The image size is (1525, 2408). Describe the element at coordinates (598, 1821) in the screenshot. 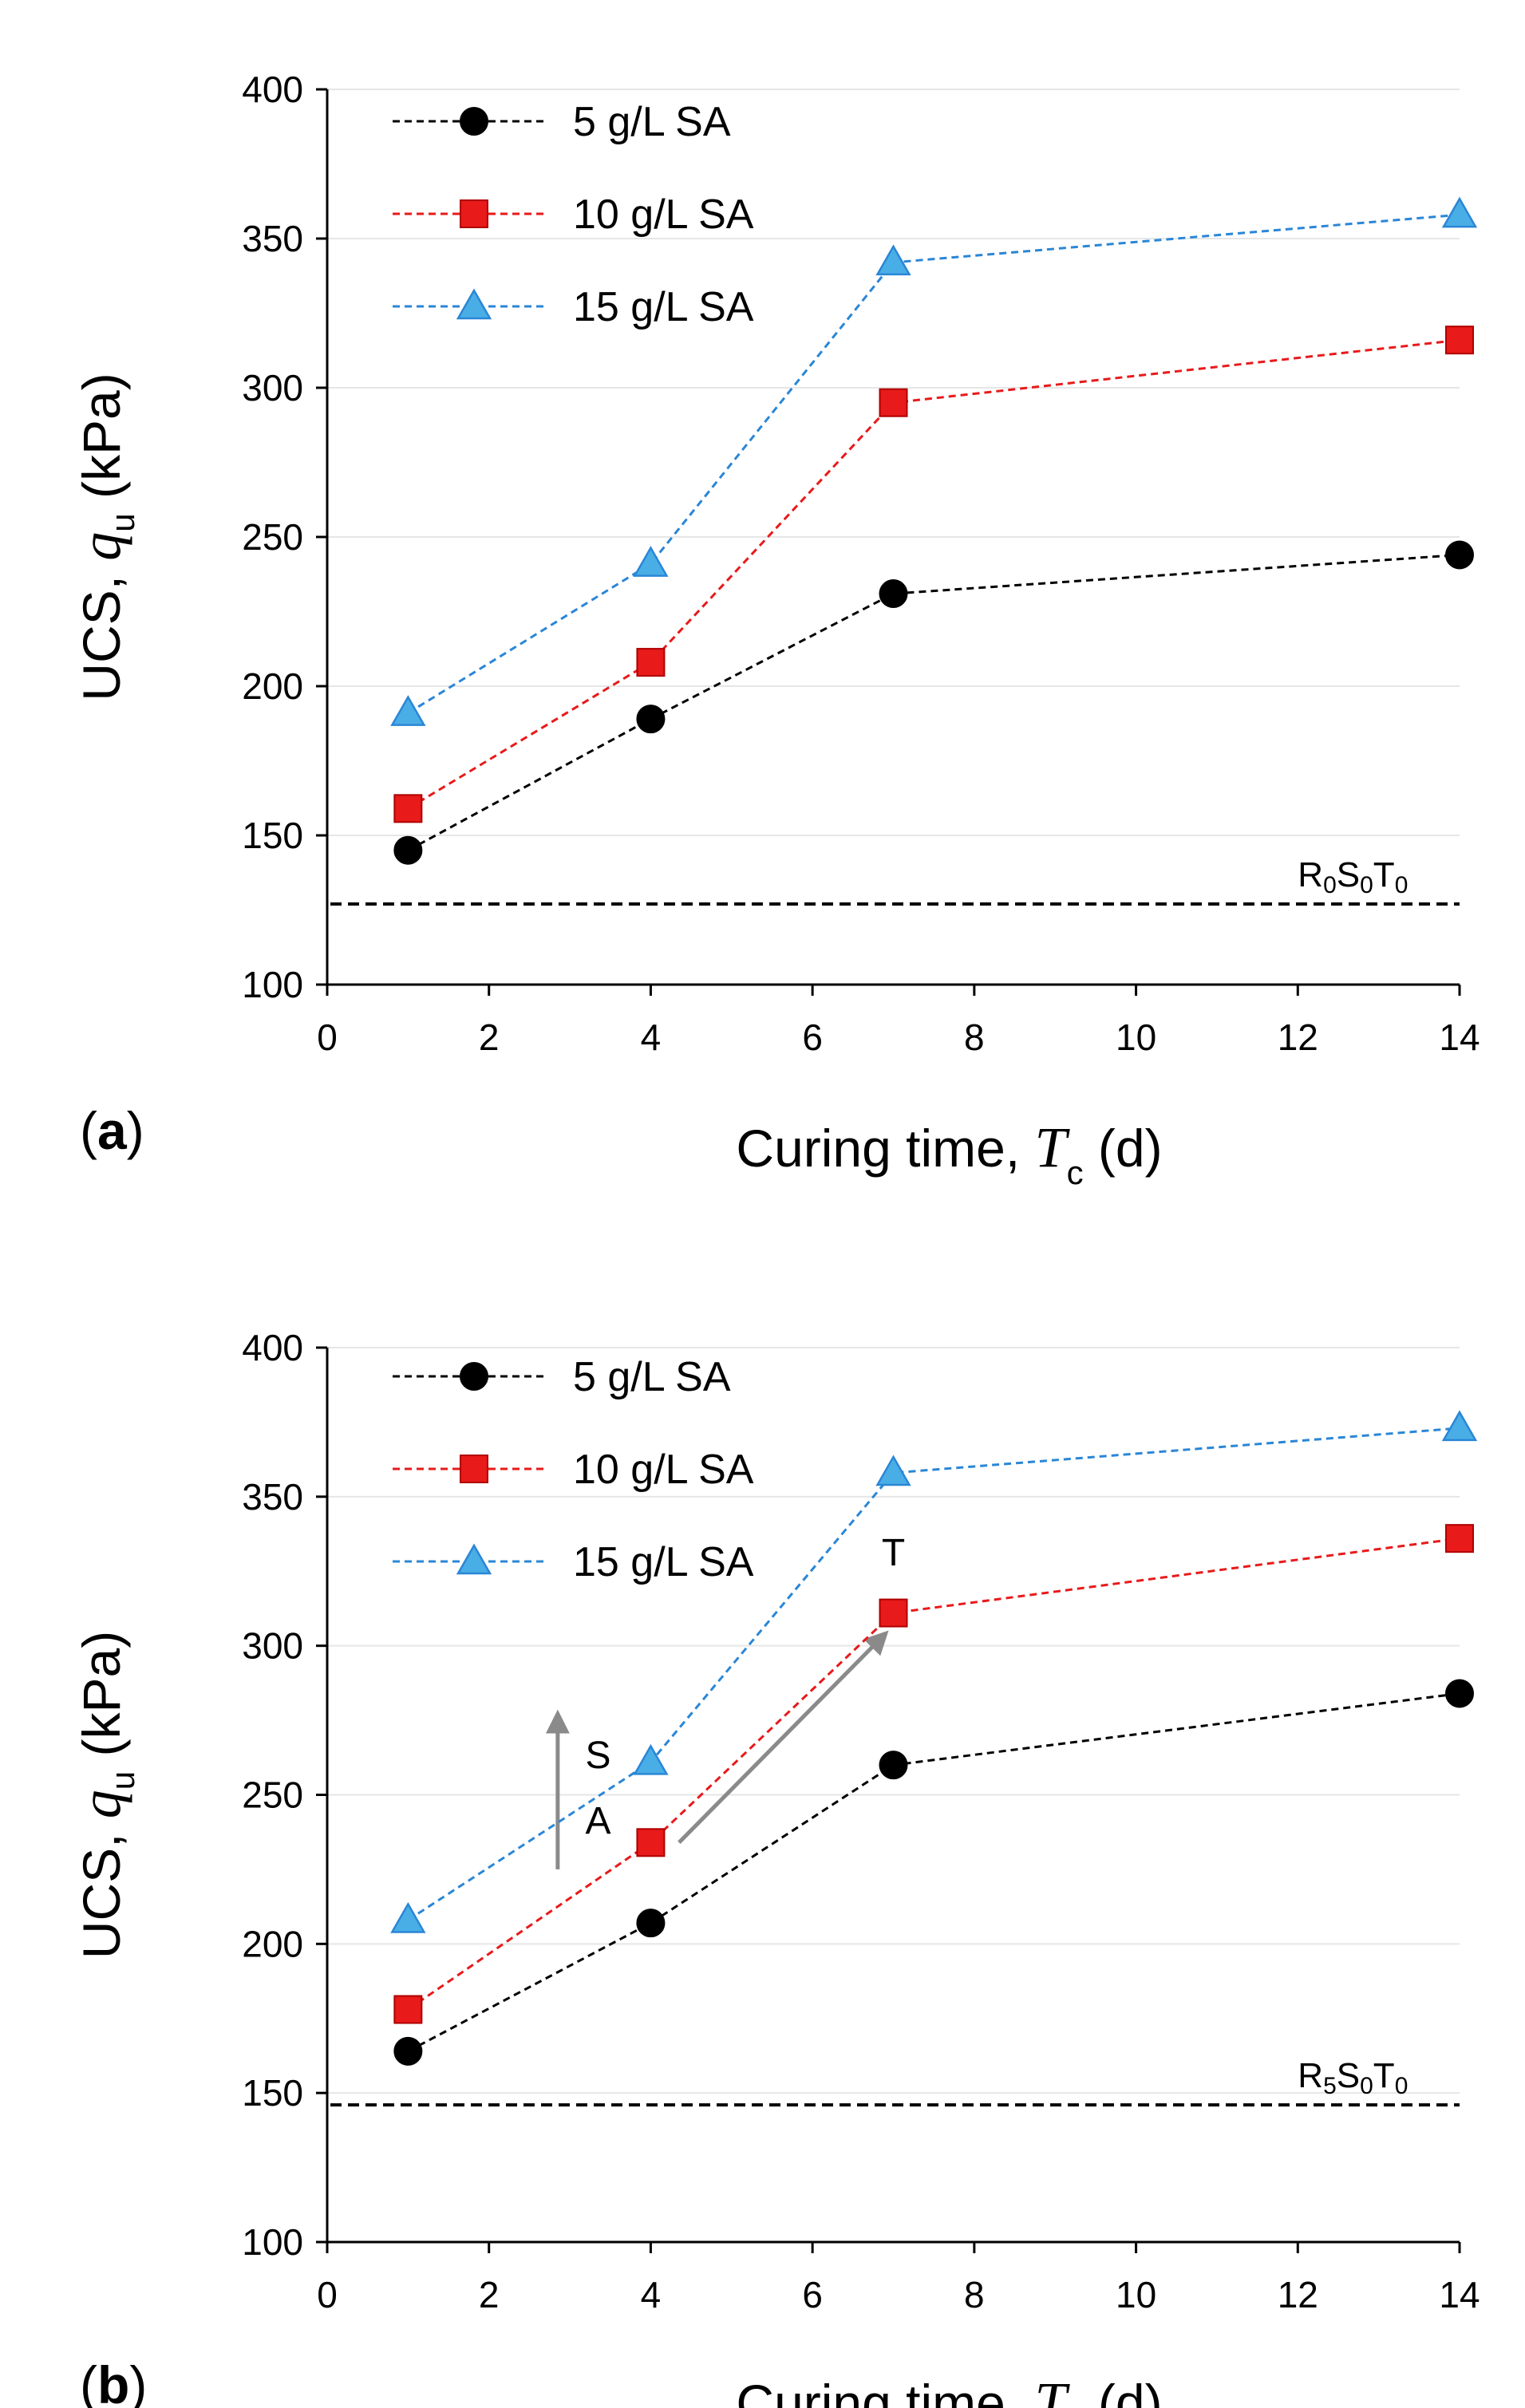

I see `annotation-label-A: A` at that location.